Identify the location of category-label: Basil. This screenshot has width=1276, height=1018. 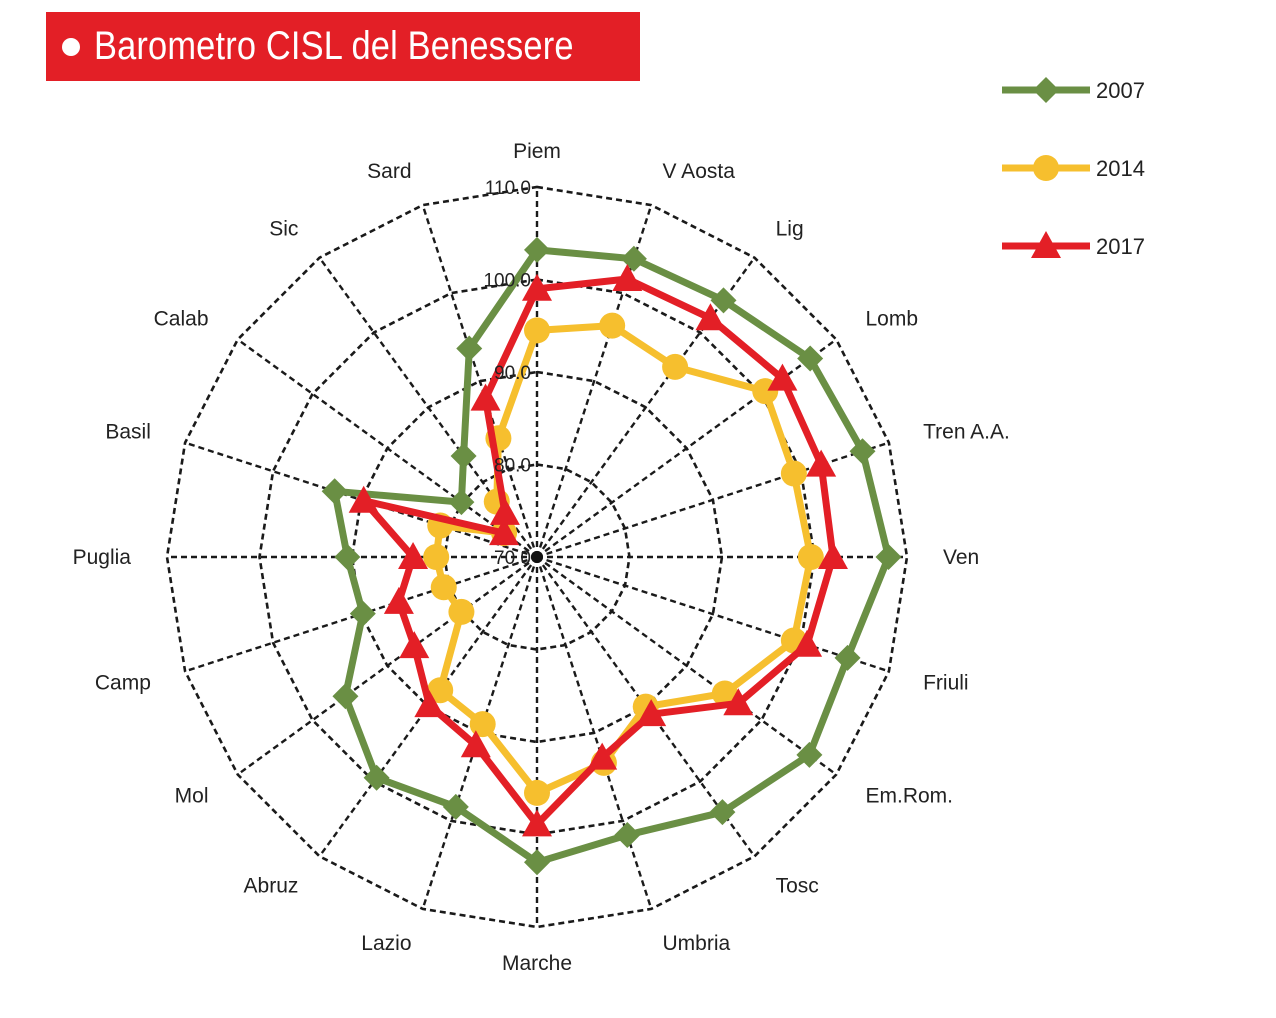
(128, 432).